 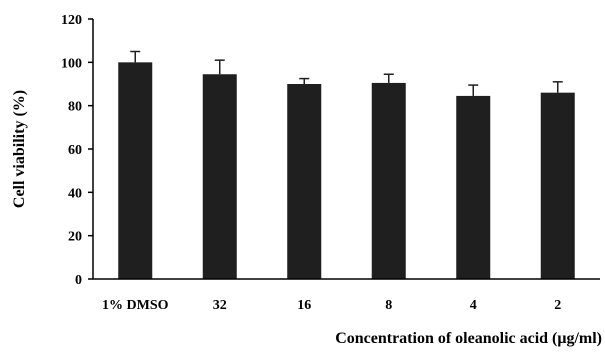 I want to click on y-tick-label: 120, so click(x=71, y=20).